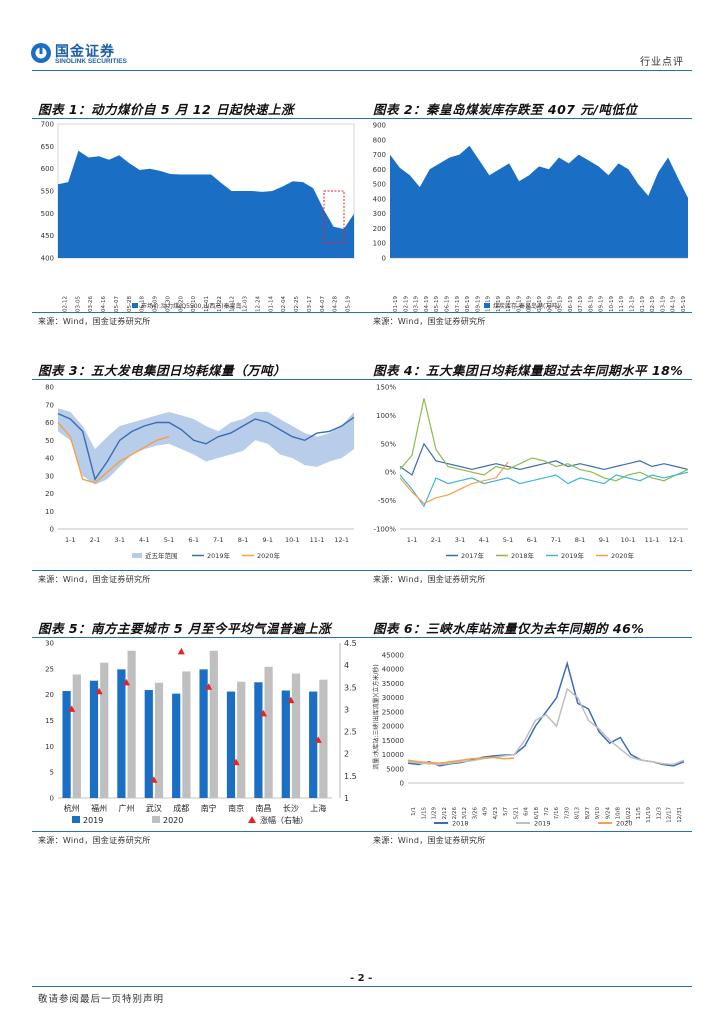  What do you see at coordinates (684, 304) in the screenshot?
I see `chart-2-x-tick-label: 2020-05-19` at bounding box center [684, 304].